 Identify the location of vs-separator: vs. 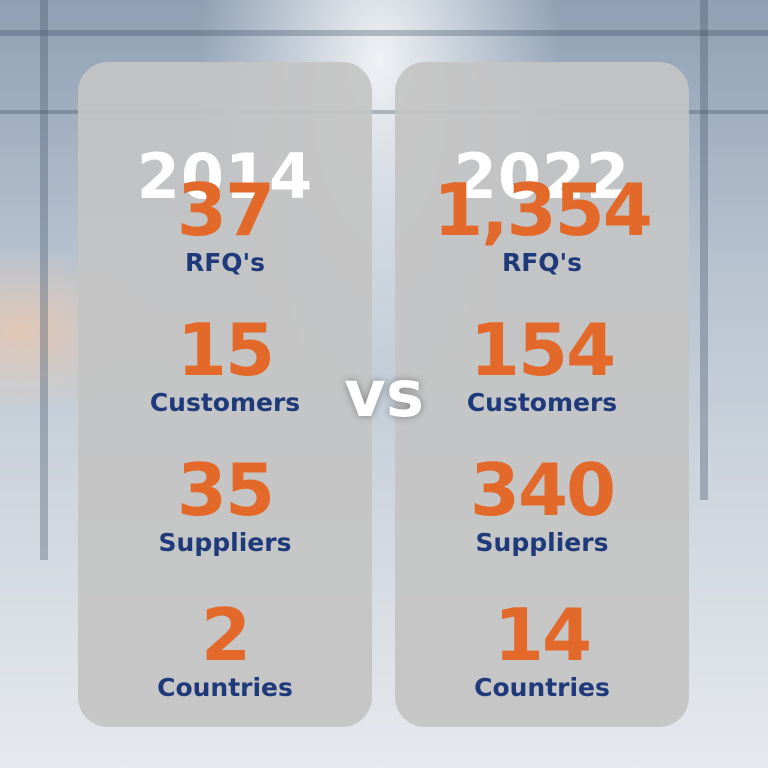
(384, 395).